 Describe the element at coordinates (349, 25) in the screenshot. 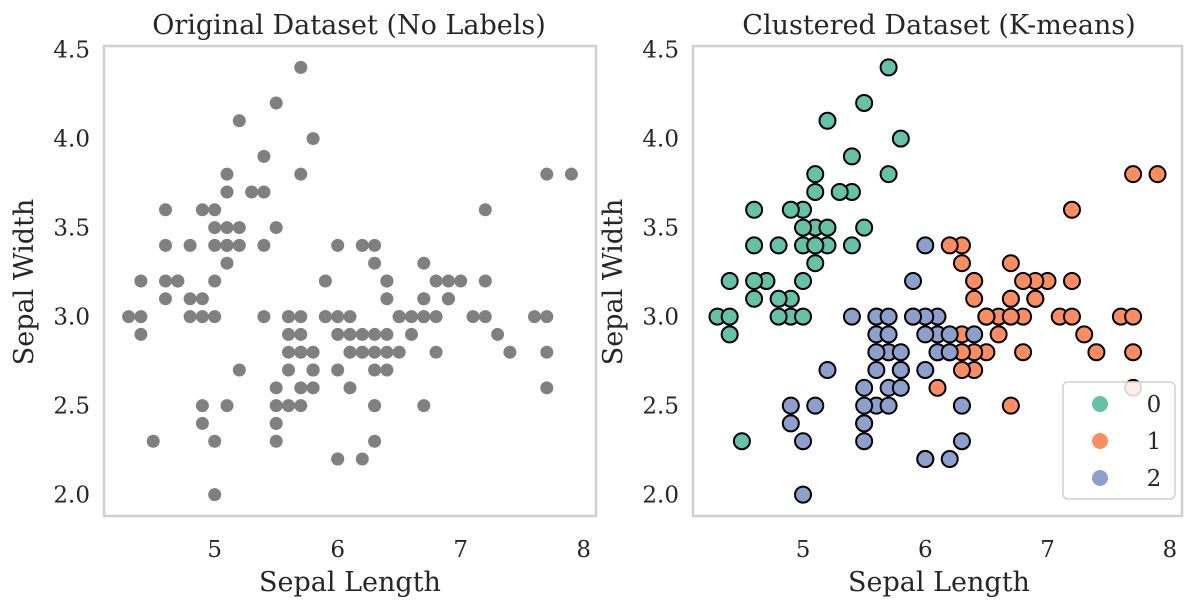

I see `chart-title: Original Dataset (No Labels)` at that location.